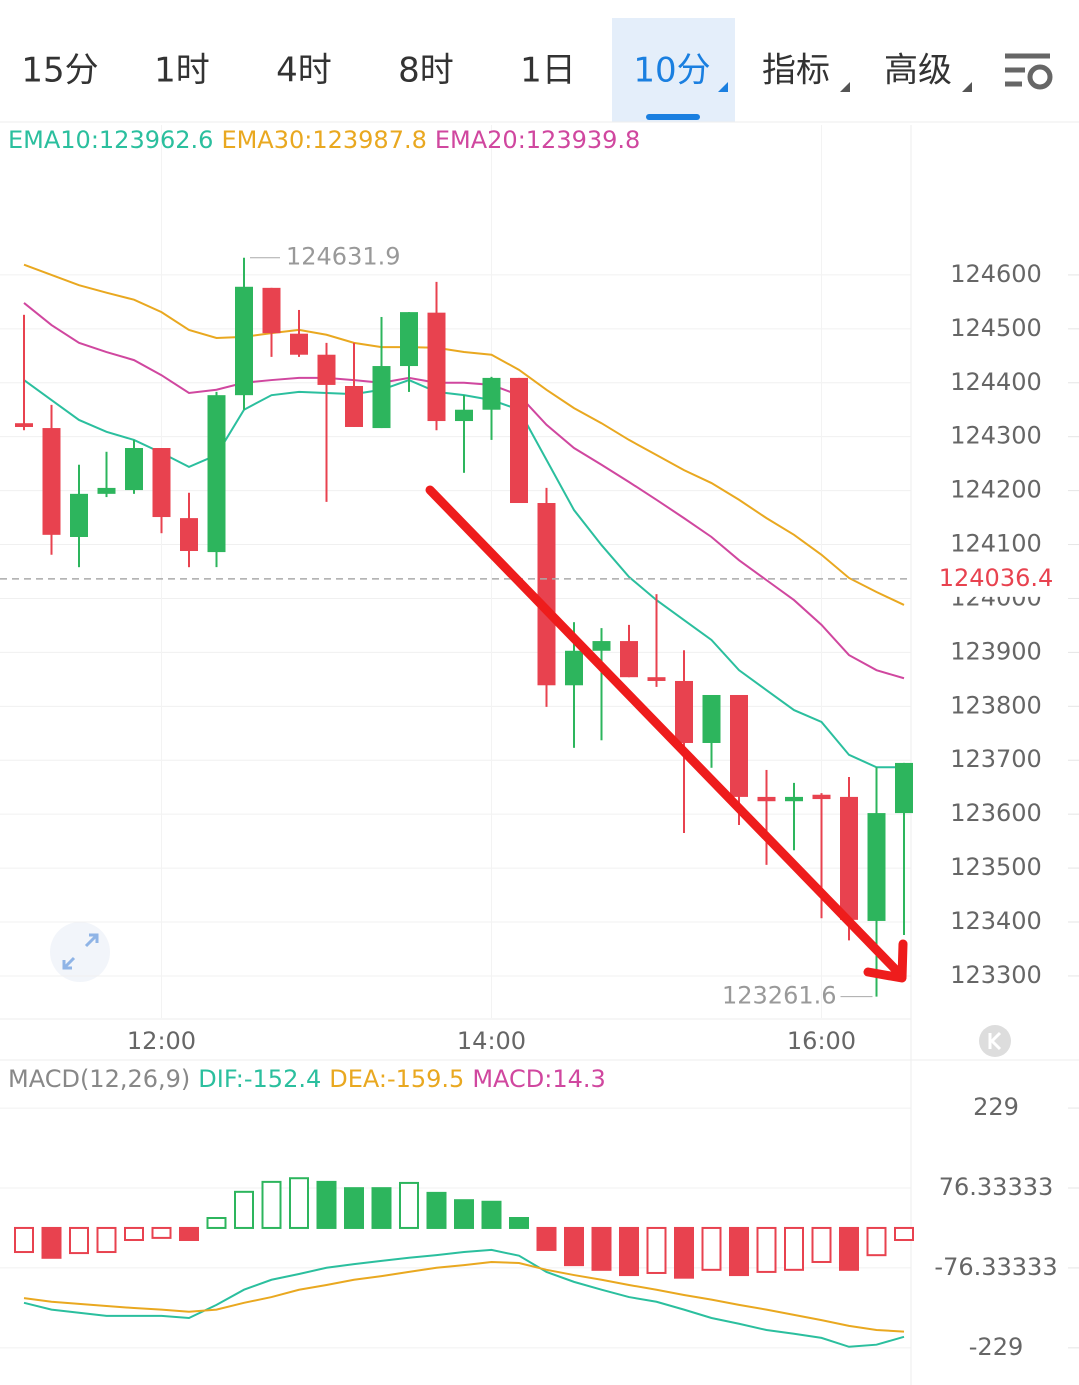 This screenshot has width=1079, height=1385. I want to click on y-tick-label: 123400, so click(996, 921).